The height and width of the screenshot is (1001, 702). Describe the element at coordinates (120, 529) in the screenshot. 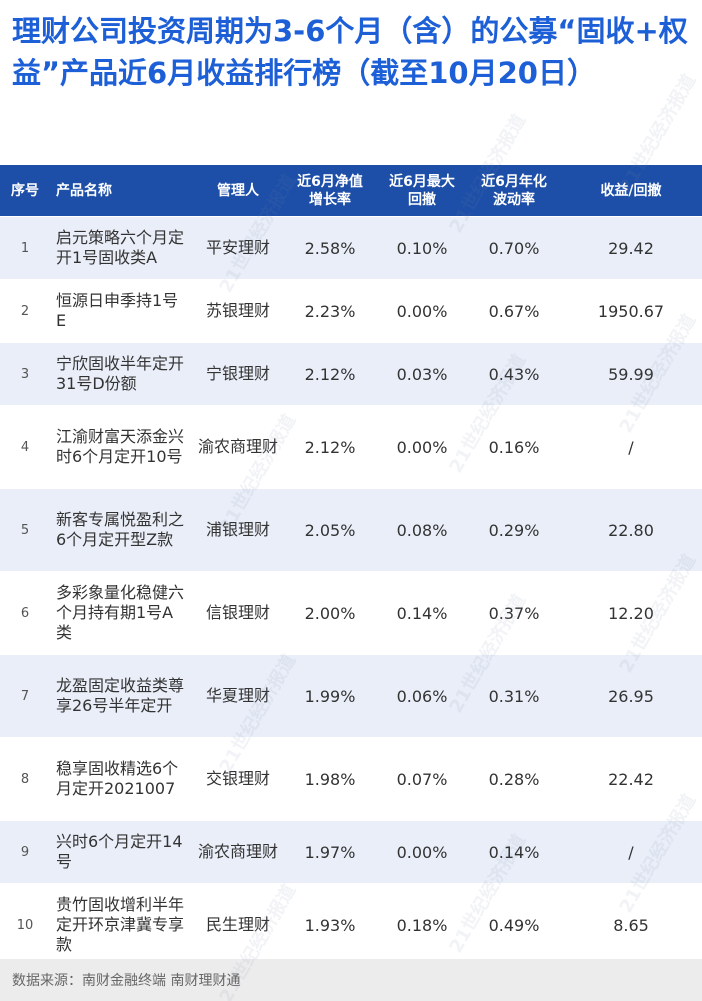

I see `product-name: 新客专属悦盈利之6个月定开型Z款` at that location.